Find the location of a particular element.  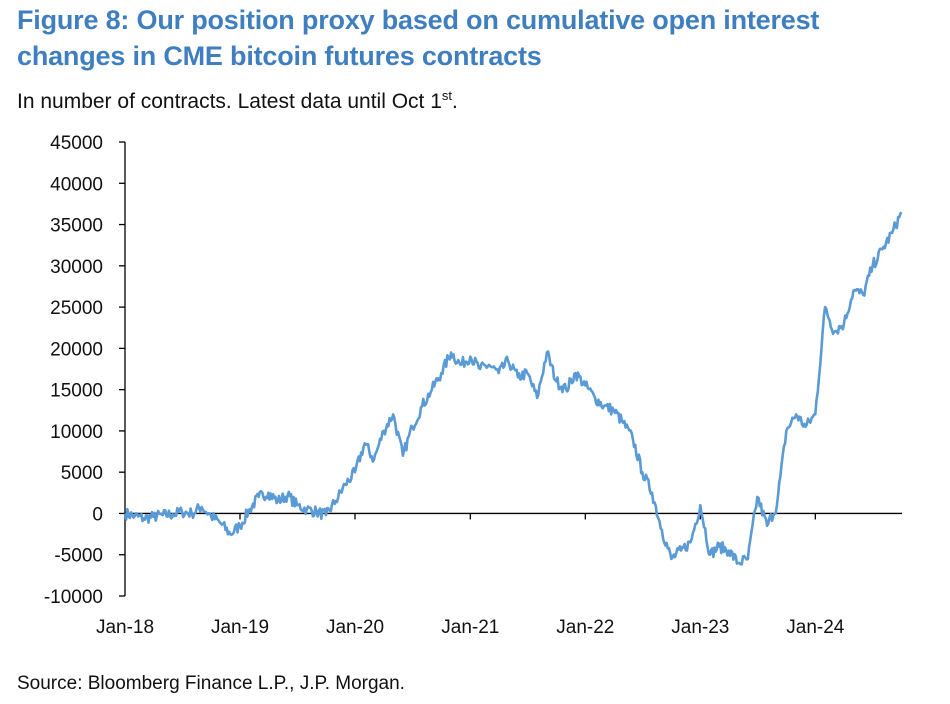

y-tick-label: 0 is located at coordinates (97, 514).